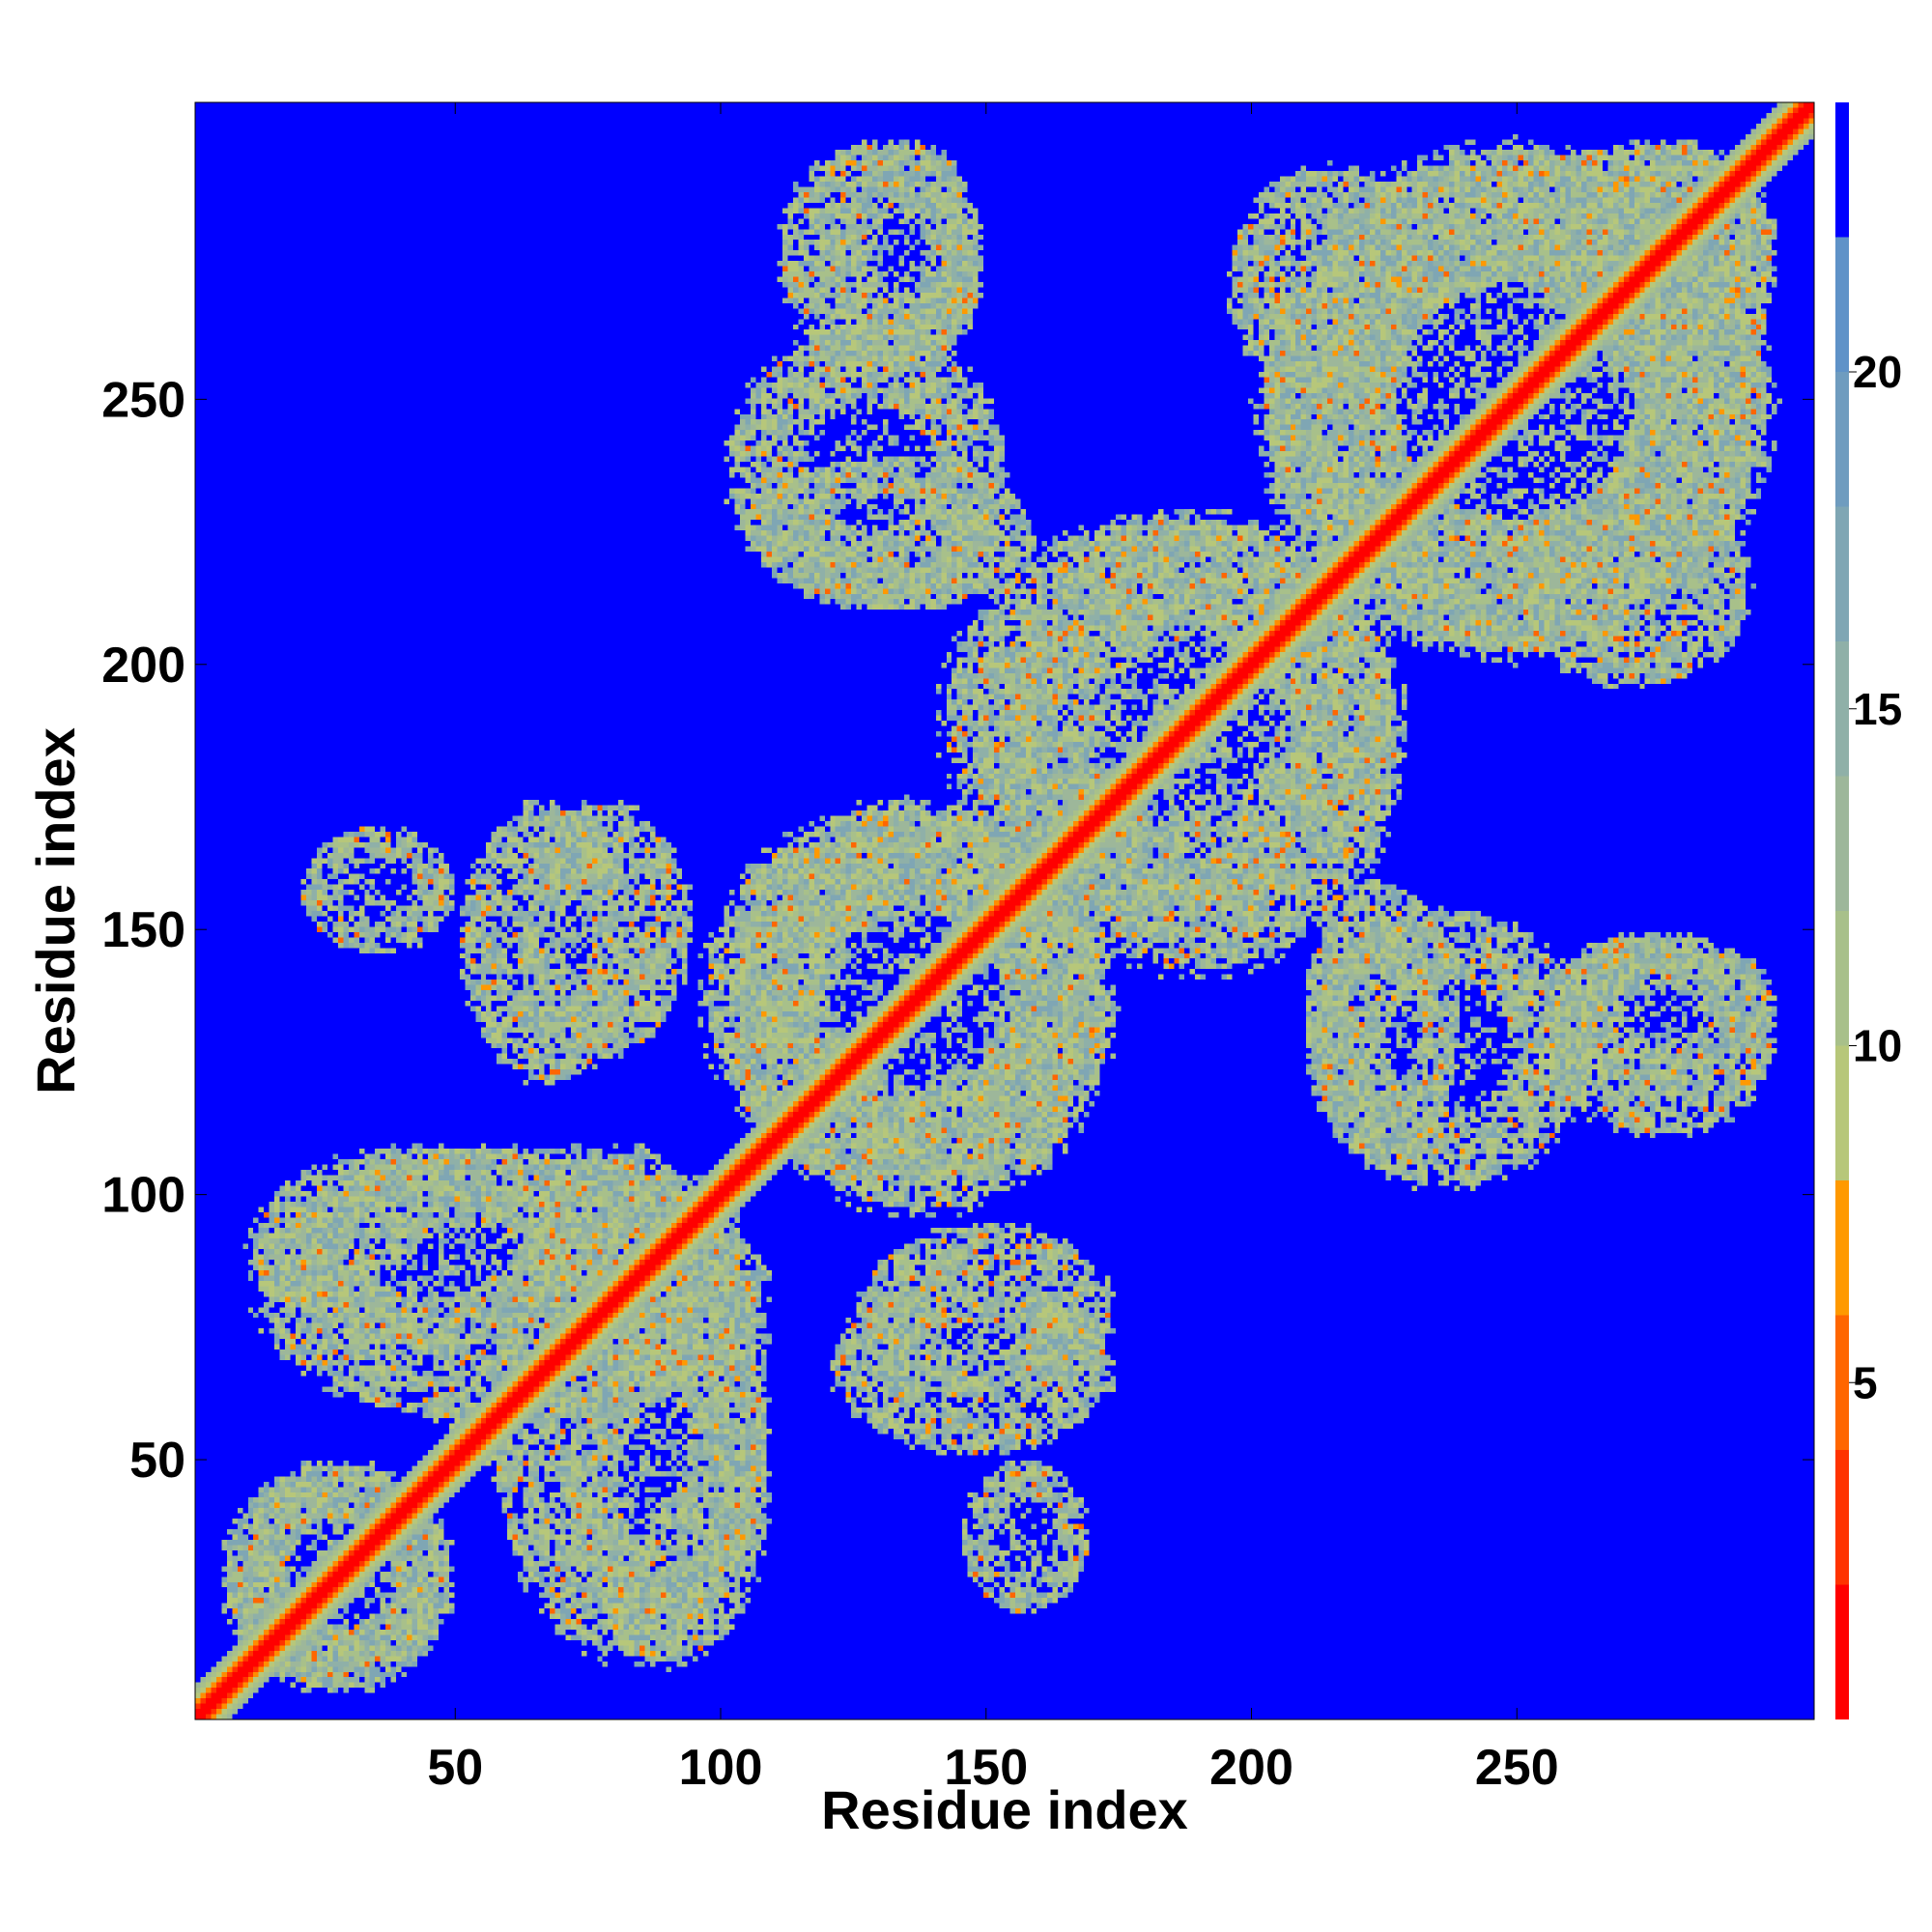 This screenshot has height=1932, width=1932. Describe the element at coordinates (986, 1768) in the screenshot. I see `x-tick-label: 150` at that location.